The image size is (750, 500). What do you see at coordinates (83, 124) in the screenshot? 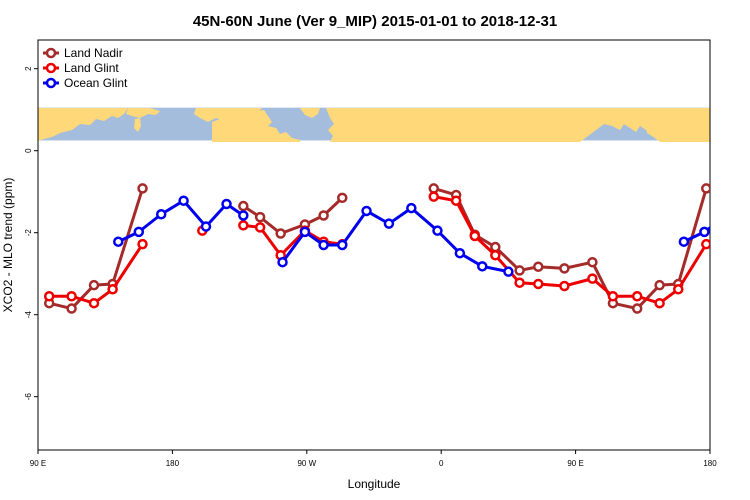
I see `map-land-asia-west` at bounding box center [83, 124].